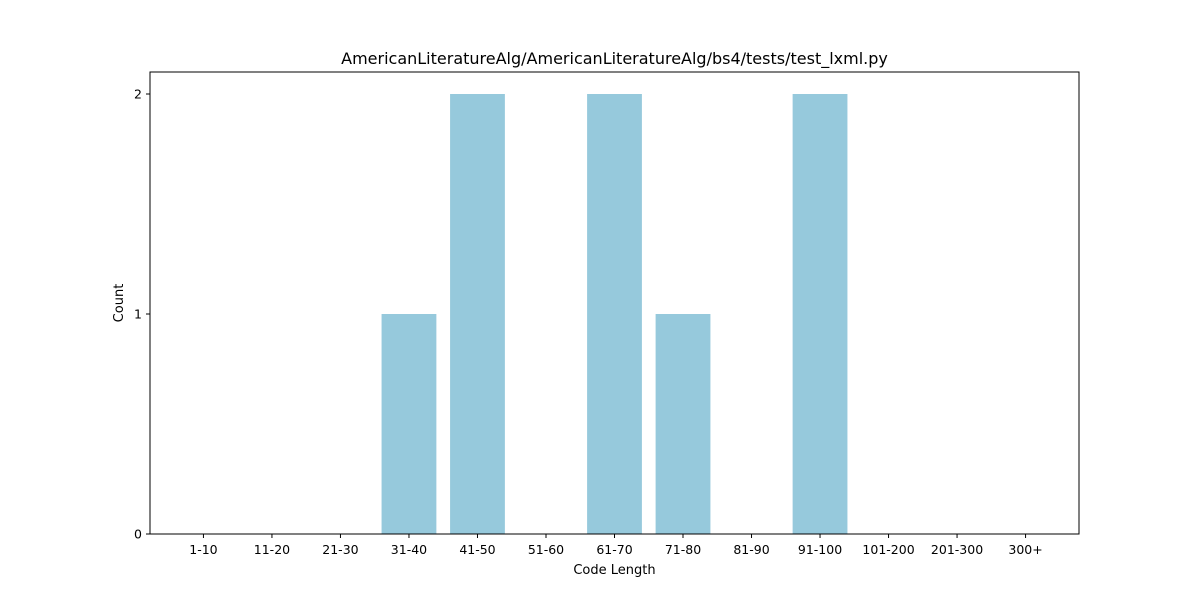  I want to click on x-tick-label: 81-90, so click(751, 549).